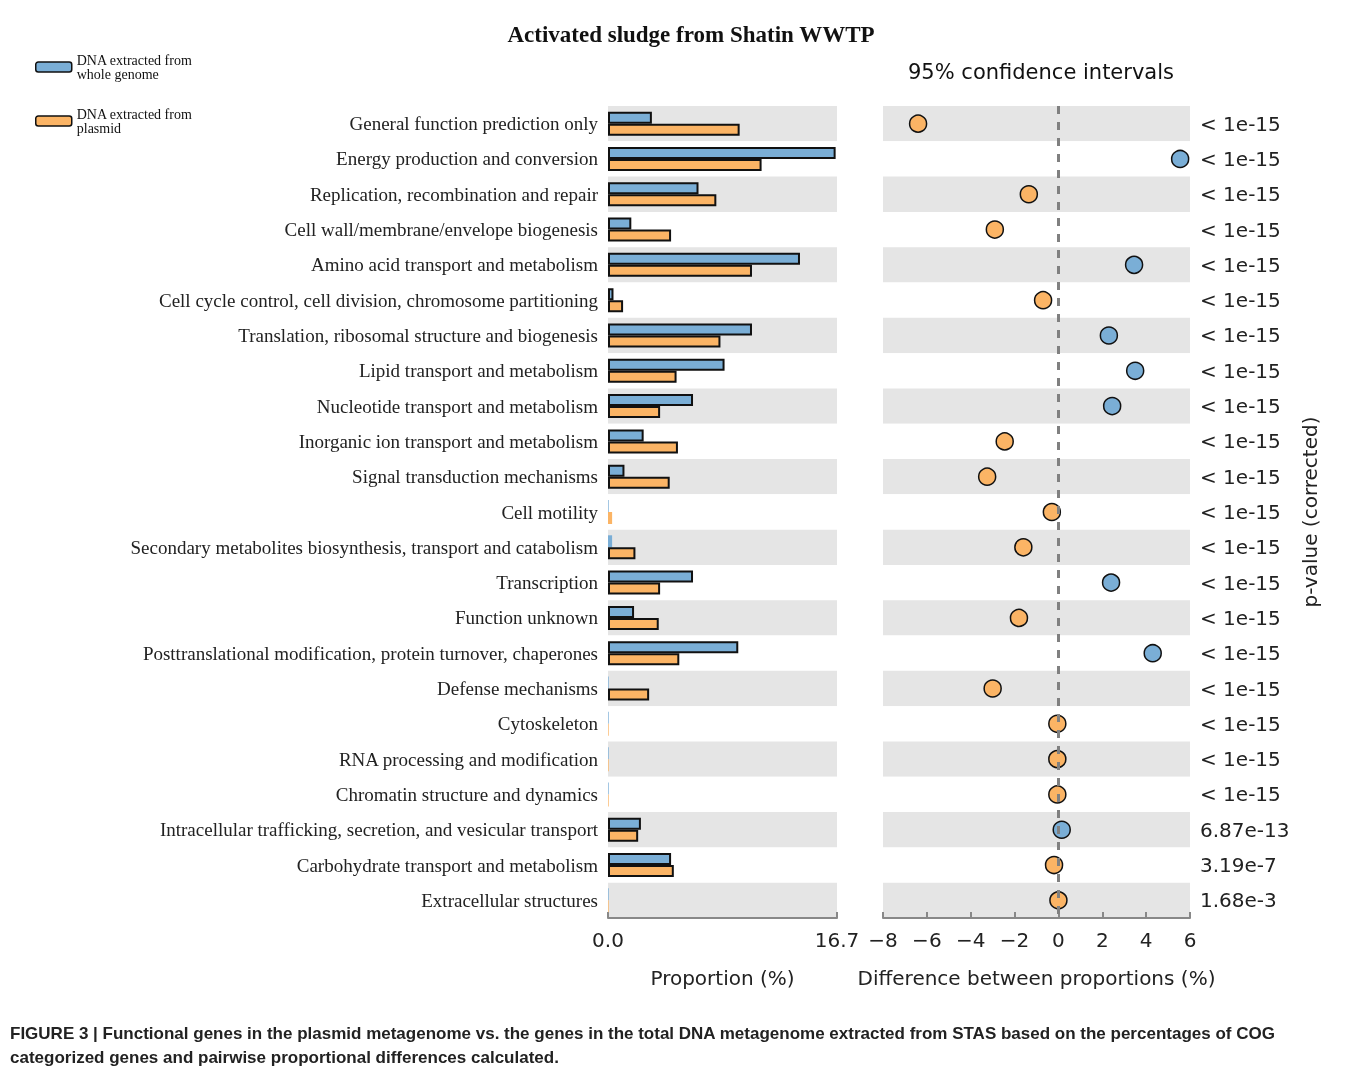 This screenshot has height=1085, width=1358. Describe the element at coordinates (722, 978) in the screenshot. I see `x-axis-title: Proportion (%)` at that location.